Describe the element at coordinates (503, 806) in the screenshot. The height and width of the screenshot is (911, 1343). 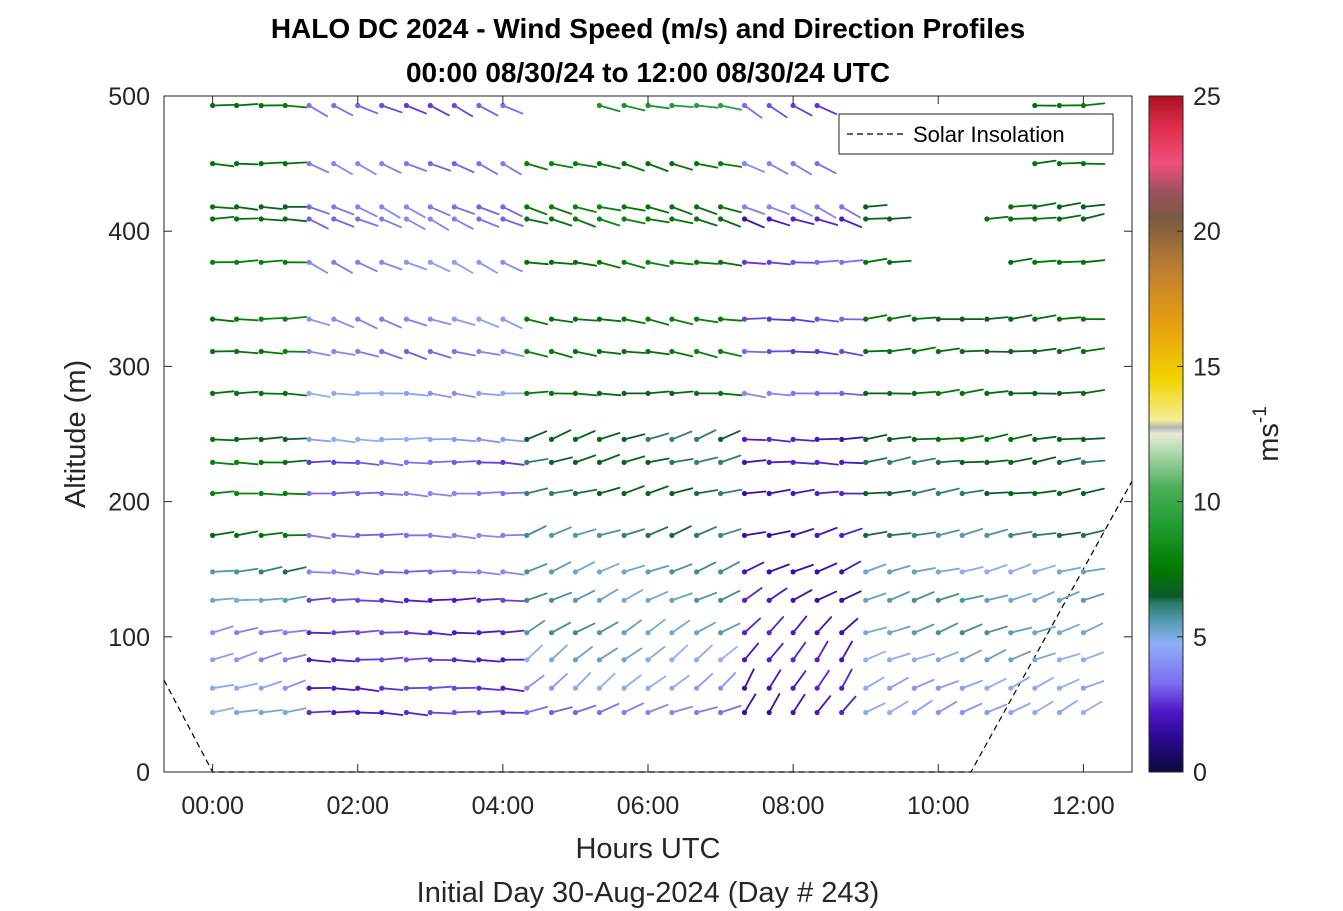
I see `x-tick-label: 04:00` at that location.